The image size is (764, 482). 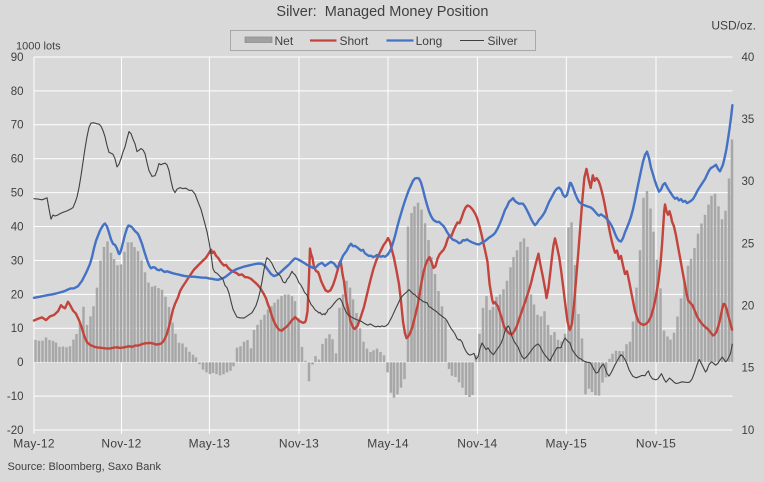 I want to click on svg-text: -10, so click(x=15, y=397).